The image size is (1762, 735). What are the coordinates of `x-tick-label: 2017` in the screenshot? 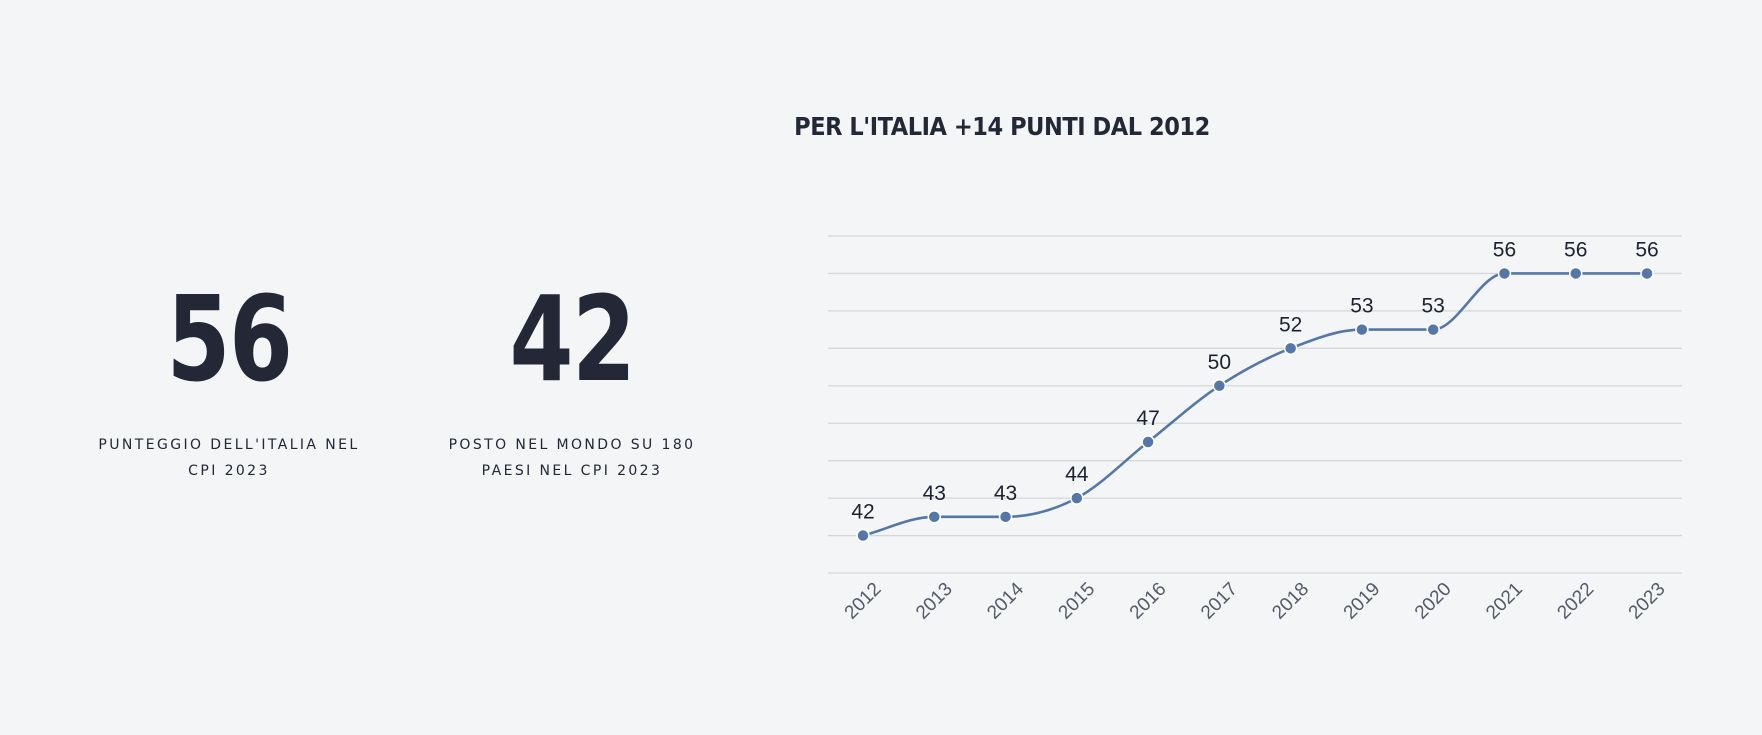 It's located at (1219, 601).